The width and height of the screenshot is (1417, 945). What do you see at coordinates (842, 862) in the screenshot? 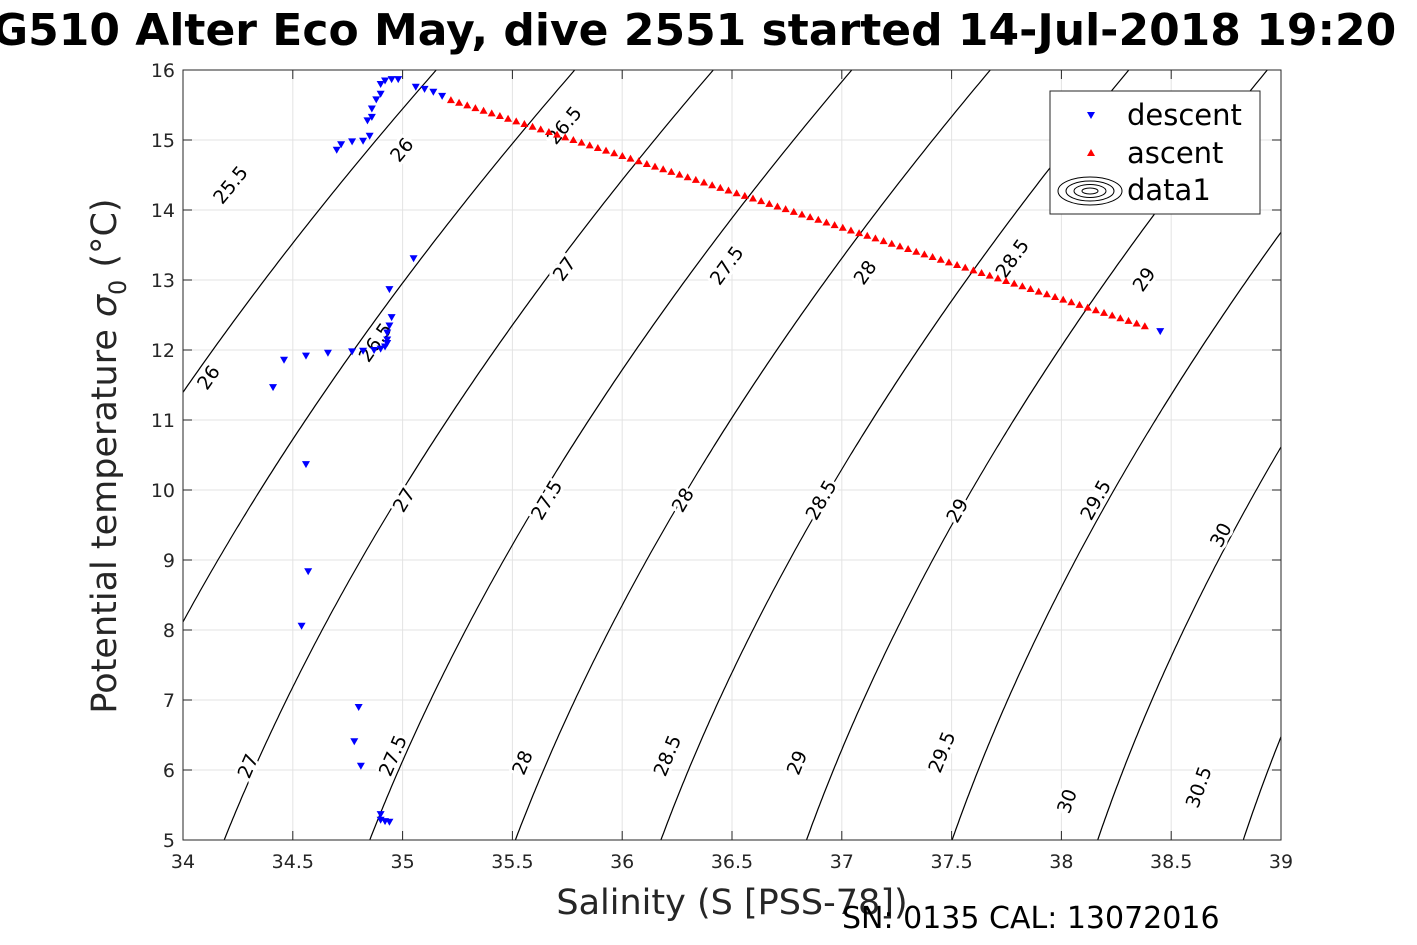
I see `x-tick-label: 37` at bounding box center [842, 862].